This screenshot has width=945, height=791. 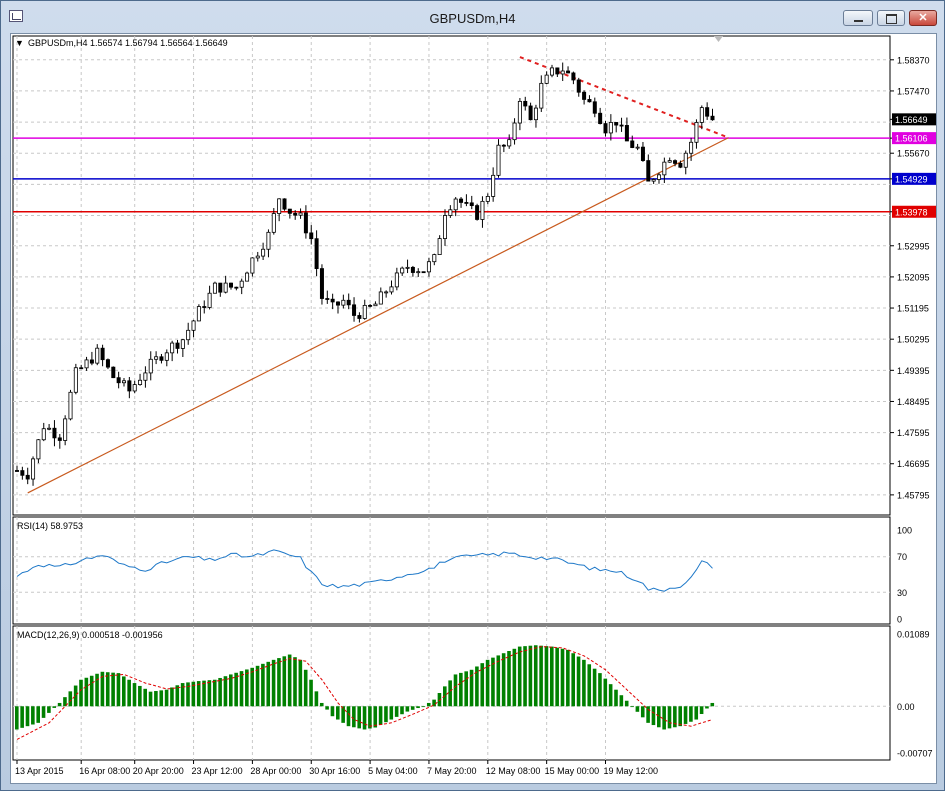 I want to click on resistance-trendline, so click(x=624, y=97).